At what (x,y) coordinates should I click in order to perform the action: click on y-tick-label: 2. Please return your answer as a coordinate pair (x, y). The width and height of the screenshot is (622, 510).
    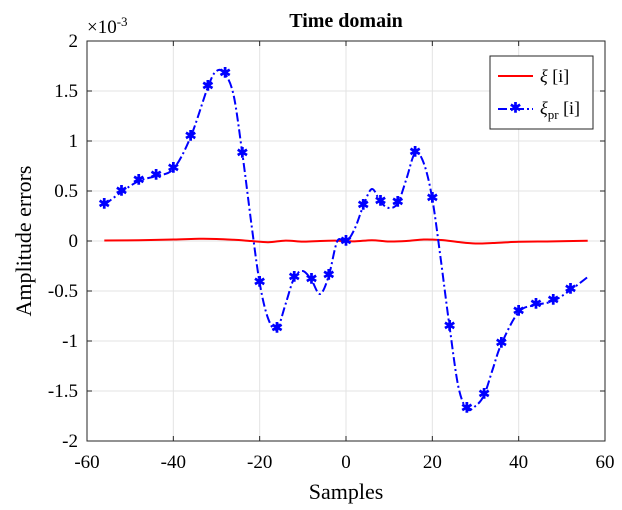
    Looking at the image, I should click on (74, 41).